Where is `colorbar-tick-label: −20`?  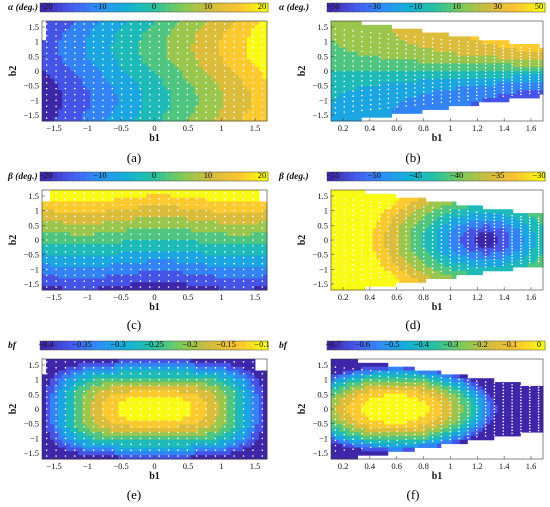
colorbar-tick-label: −20 is located at coordinates (45, 175).